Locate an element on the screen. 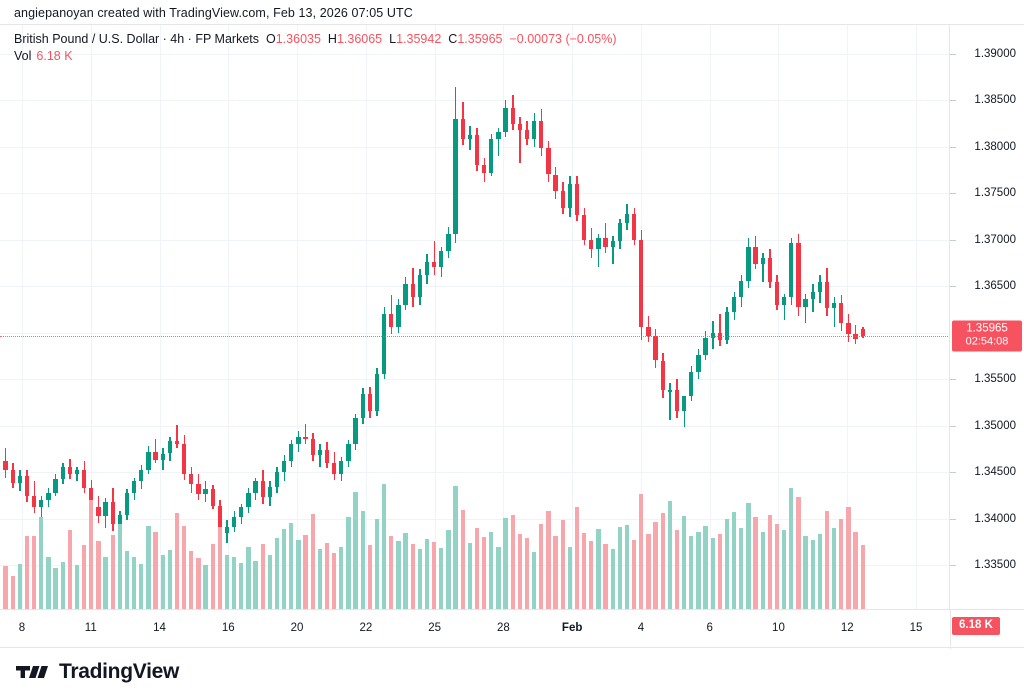 The image size is (1024, 696). tradingview-logo: TradingView is located at coordinates (97, 672).